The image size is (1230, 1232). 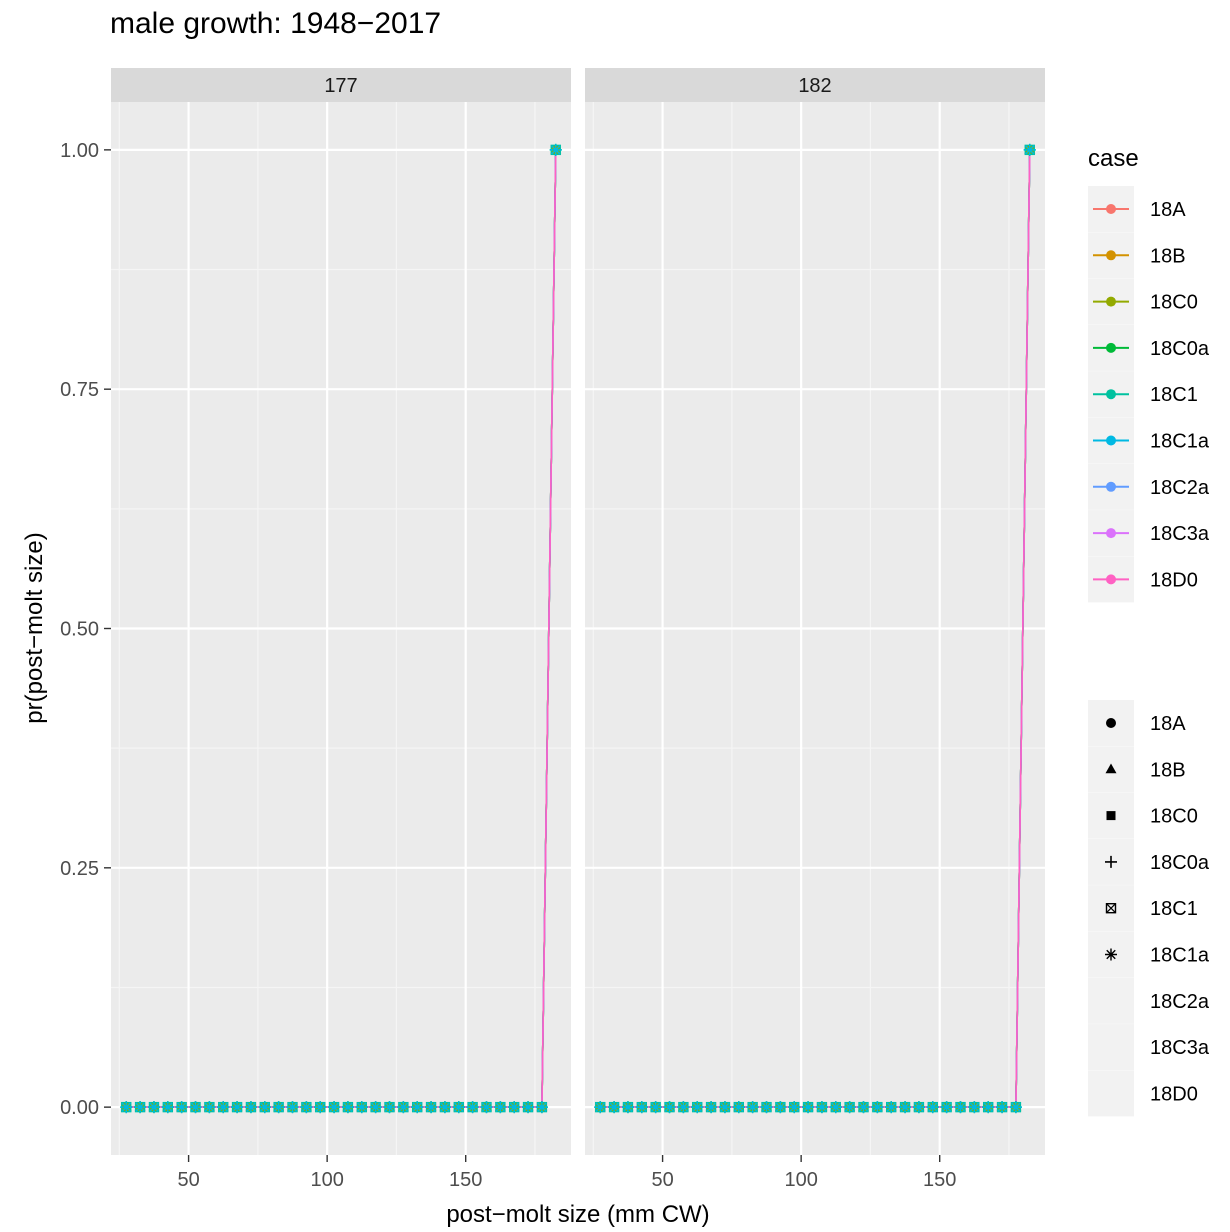 What do you see at coordinates (1143, 394) in the screenshot?
I see `color-legend-item-18C1: 18C1` at bounding box center [1143, 394].